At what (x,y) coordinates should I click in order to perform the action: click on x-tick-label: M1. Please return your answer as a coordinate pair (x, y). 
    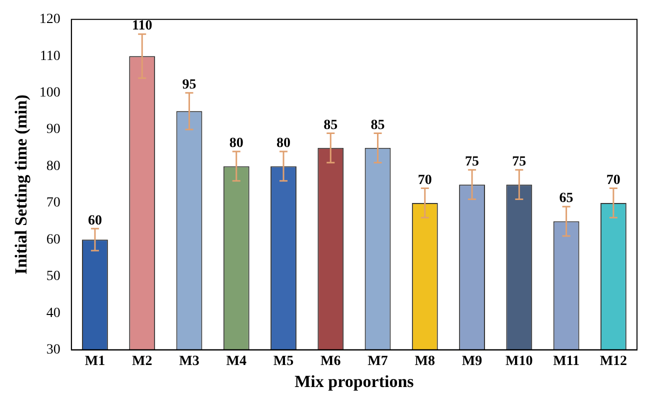
    Looking at the image, I should click on (95, 361).